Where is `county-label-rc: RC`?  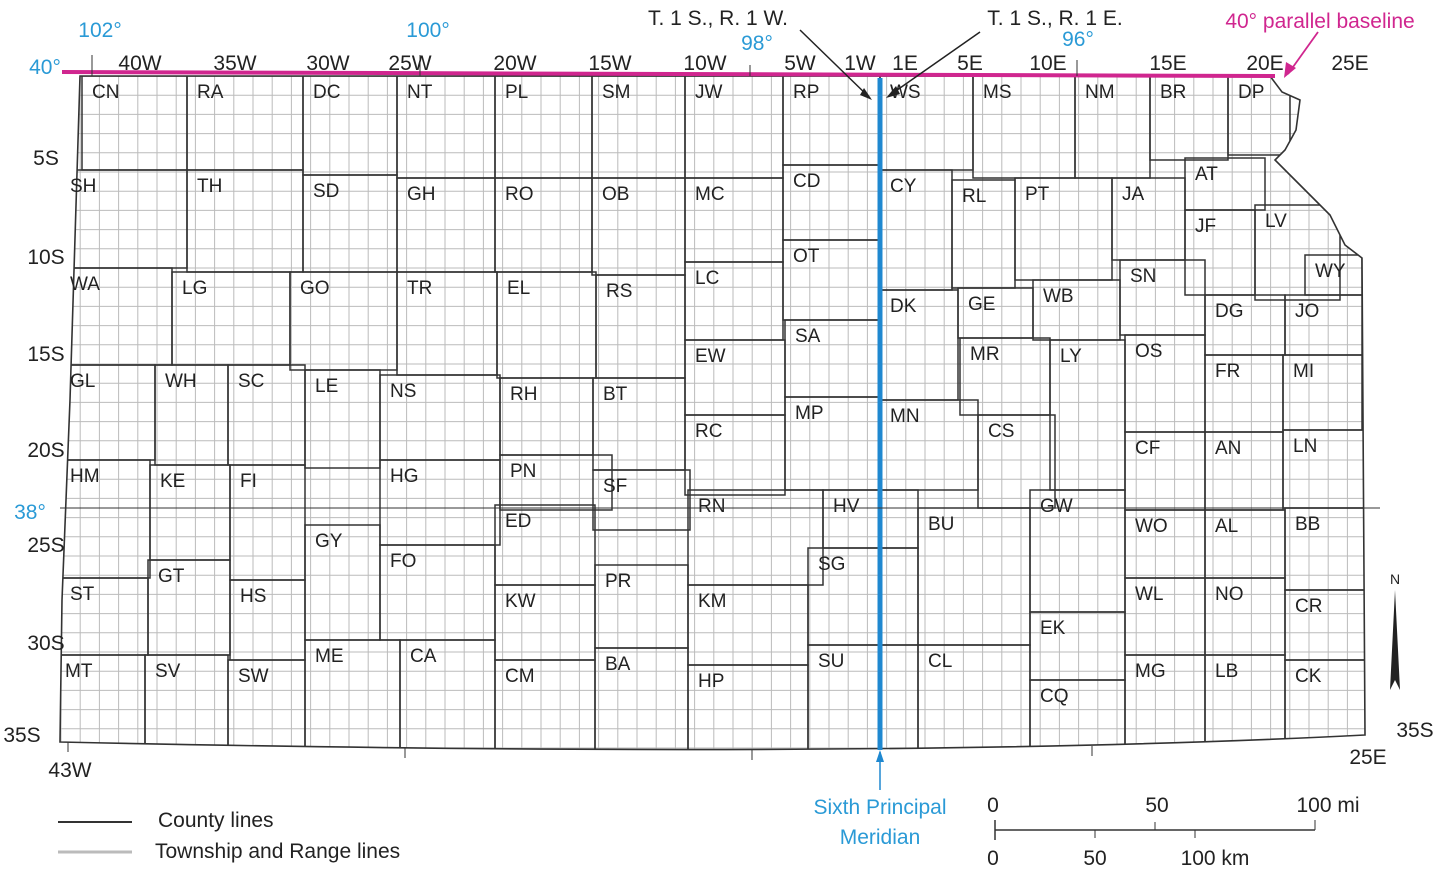 county-label-rc: RC is located at coordinates (708, 431).